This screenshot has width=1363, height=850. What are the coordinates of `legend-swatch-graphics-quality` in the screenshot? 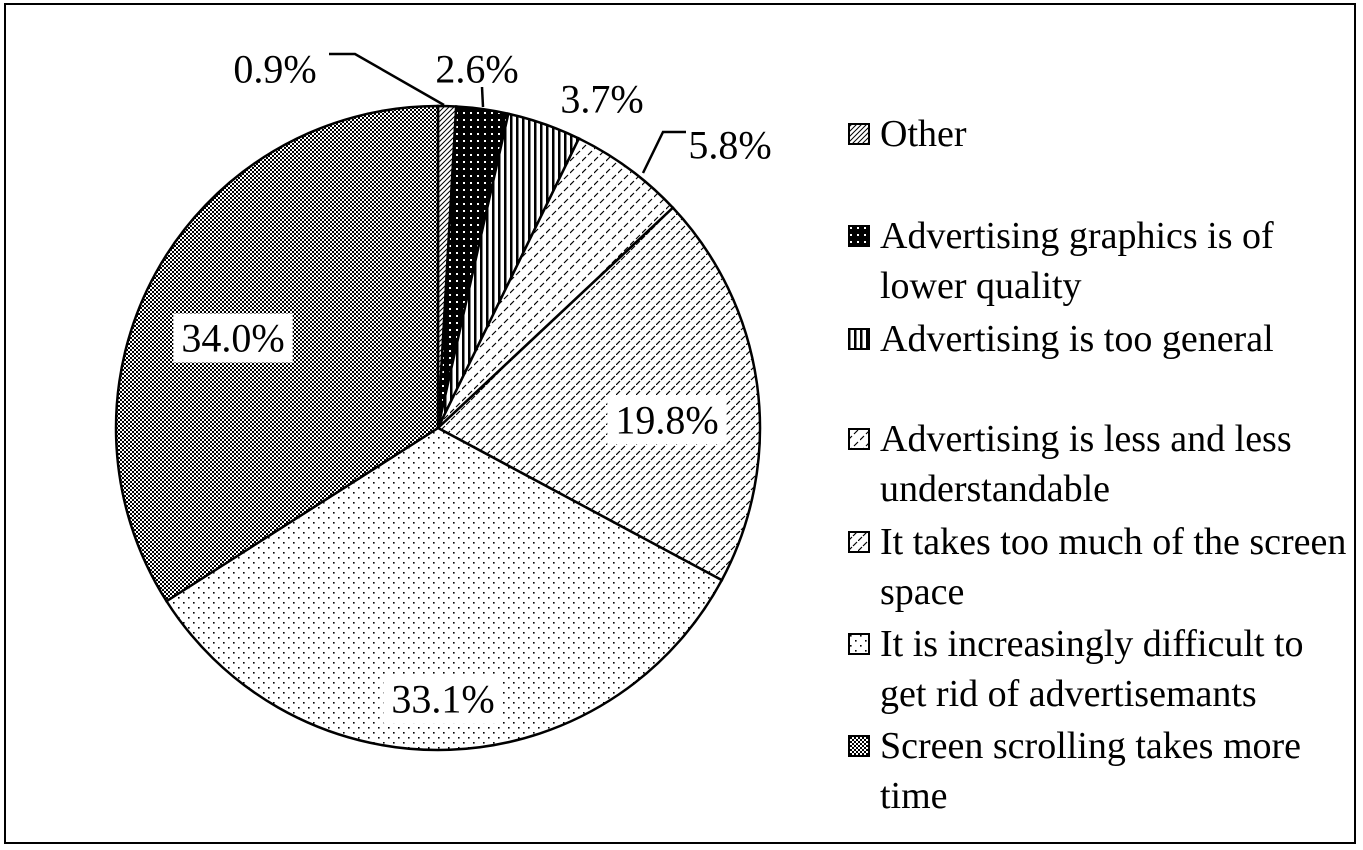 It's located at (859, 236).